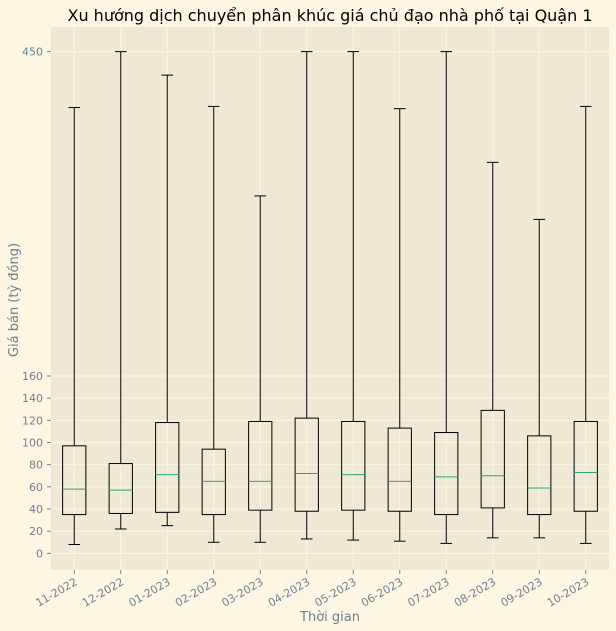 This screenshot has width=616, height=631. Describe the element at coordinates (74, 326) in the screenshot. I see `box-11-2022` at that location.